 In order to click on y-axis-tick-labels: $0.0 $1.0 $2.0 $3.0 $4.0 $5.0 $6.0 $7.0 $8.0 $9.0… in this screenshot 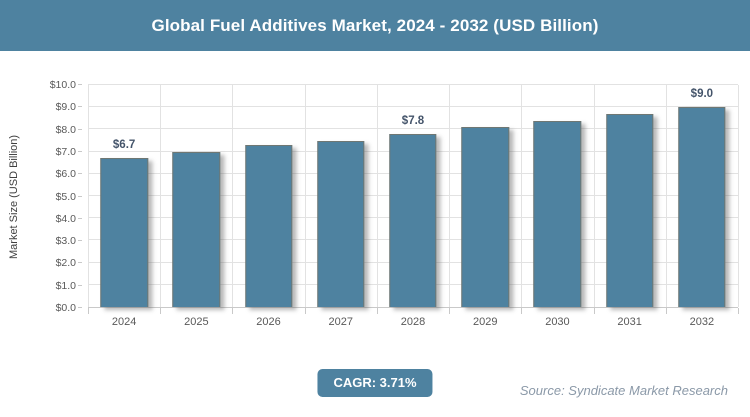, I will do `click(56, 196)`.